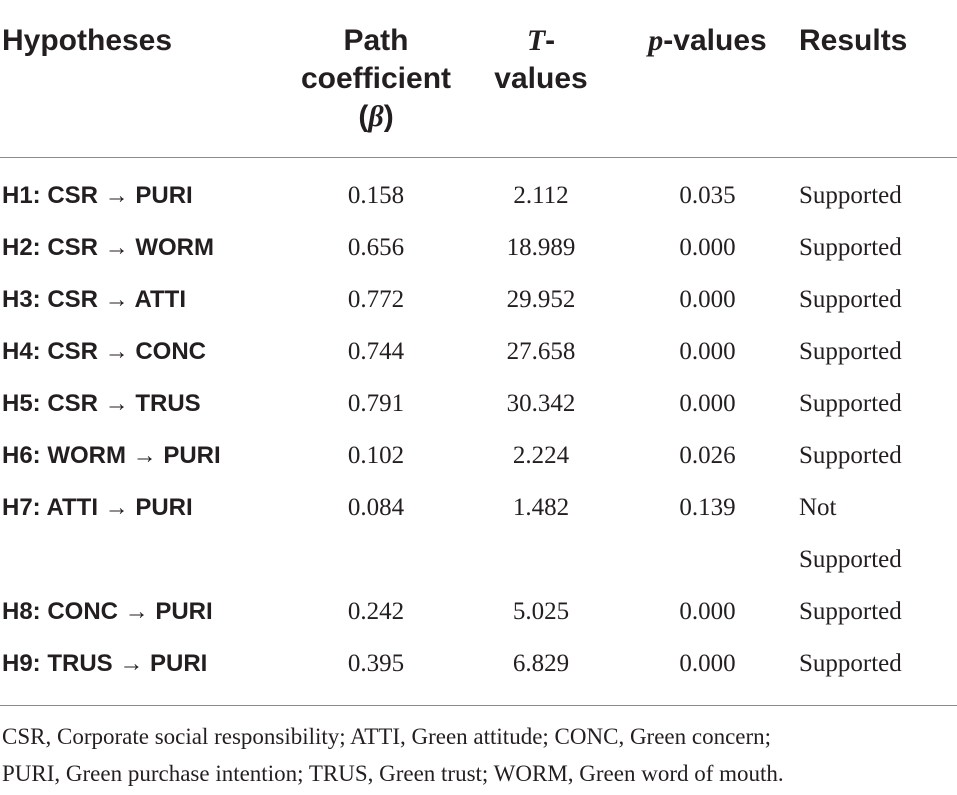 This screenshot has width=957, height=795. What do you see at coordinates (707, 195) in the screenshot?
I see `row-p-value: 0.035` at bounding box center [707, 195].